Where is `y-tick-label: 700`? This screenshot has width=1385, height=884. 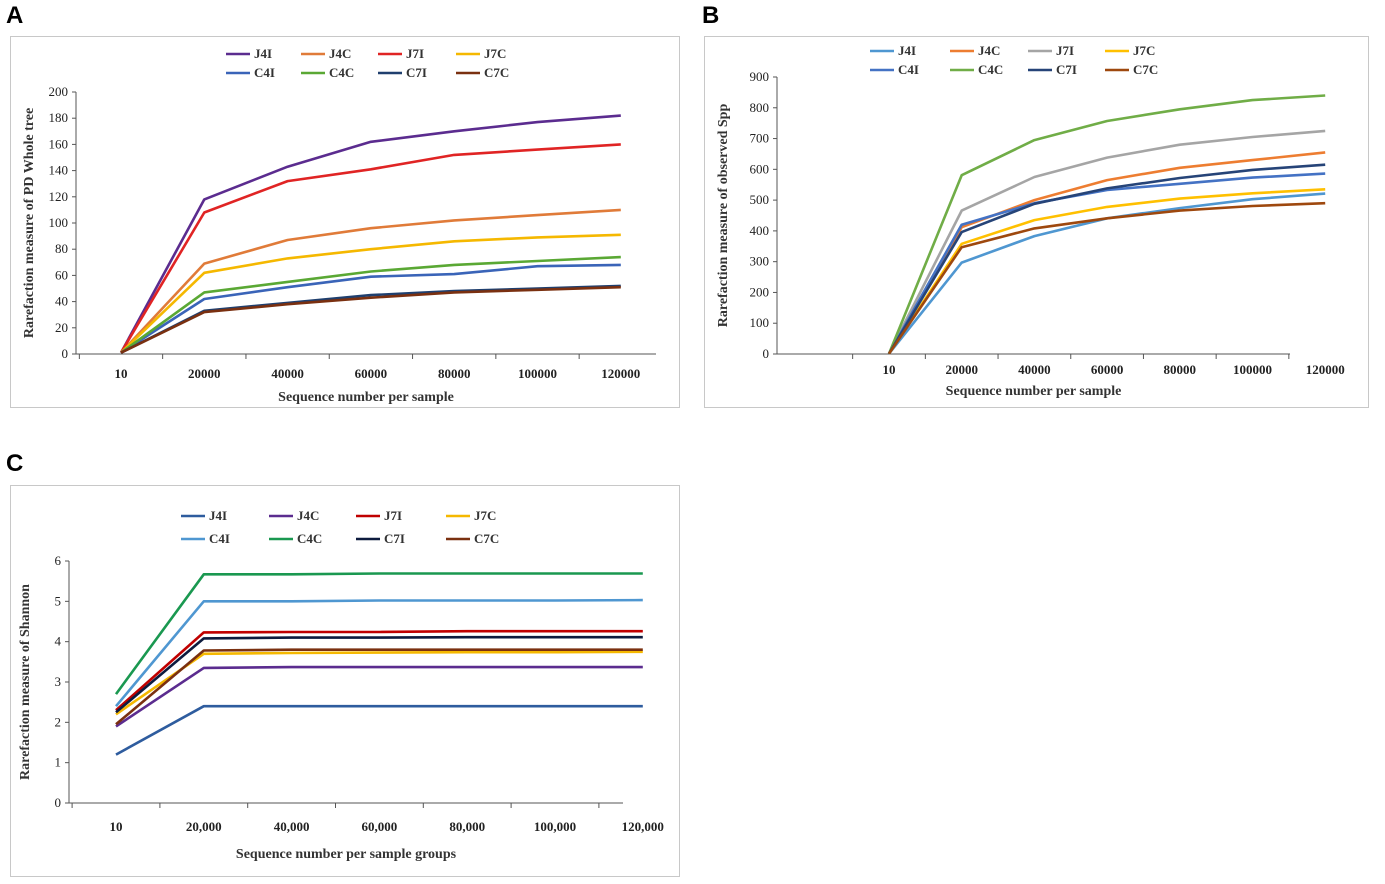
y-tick-label: 700 is located at coordinates (760, 138).